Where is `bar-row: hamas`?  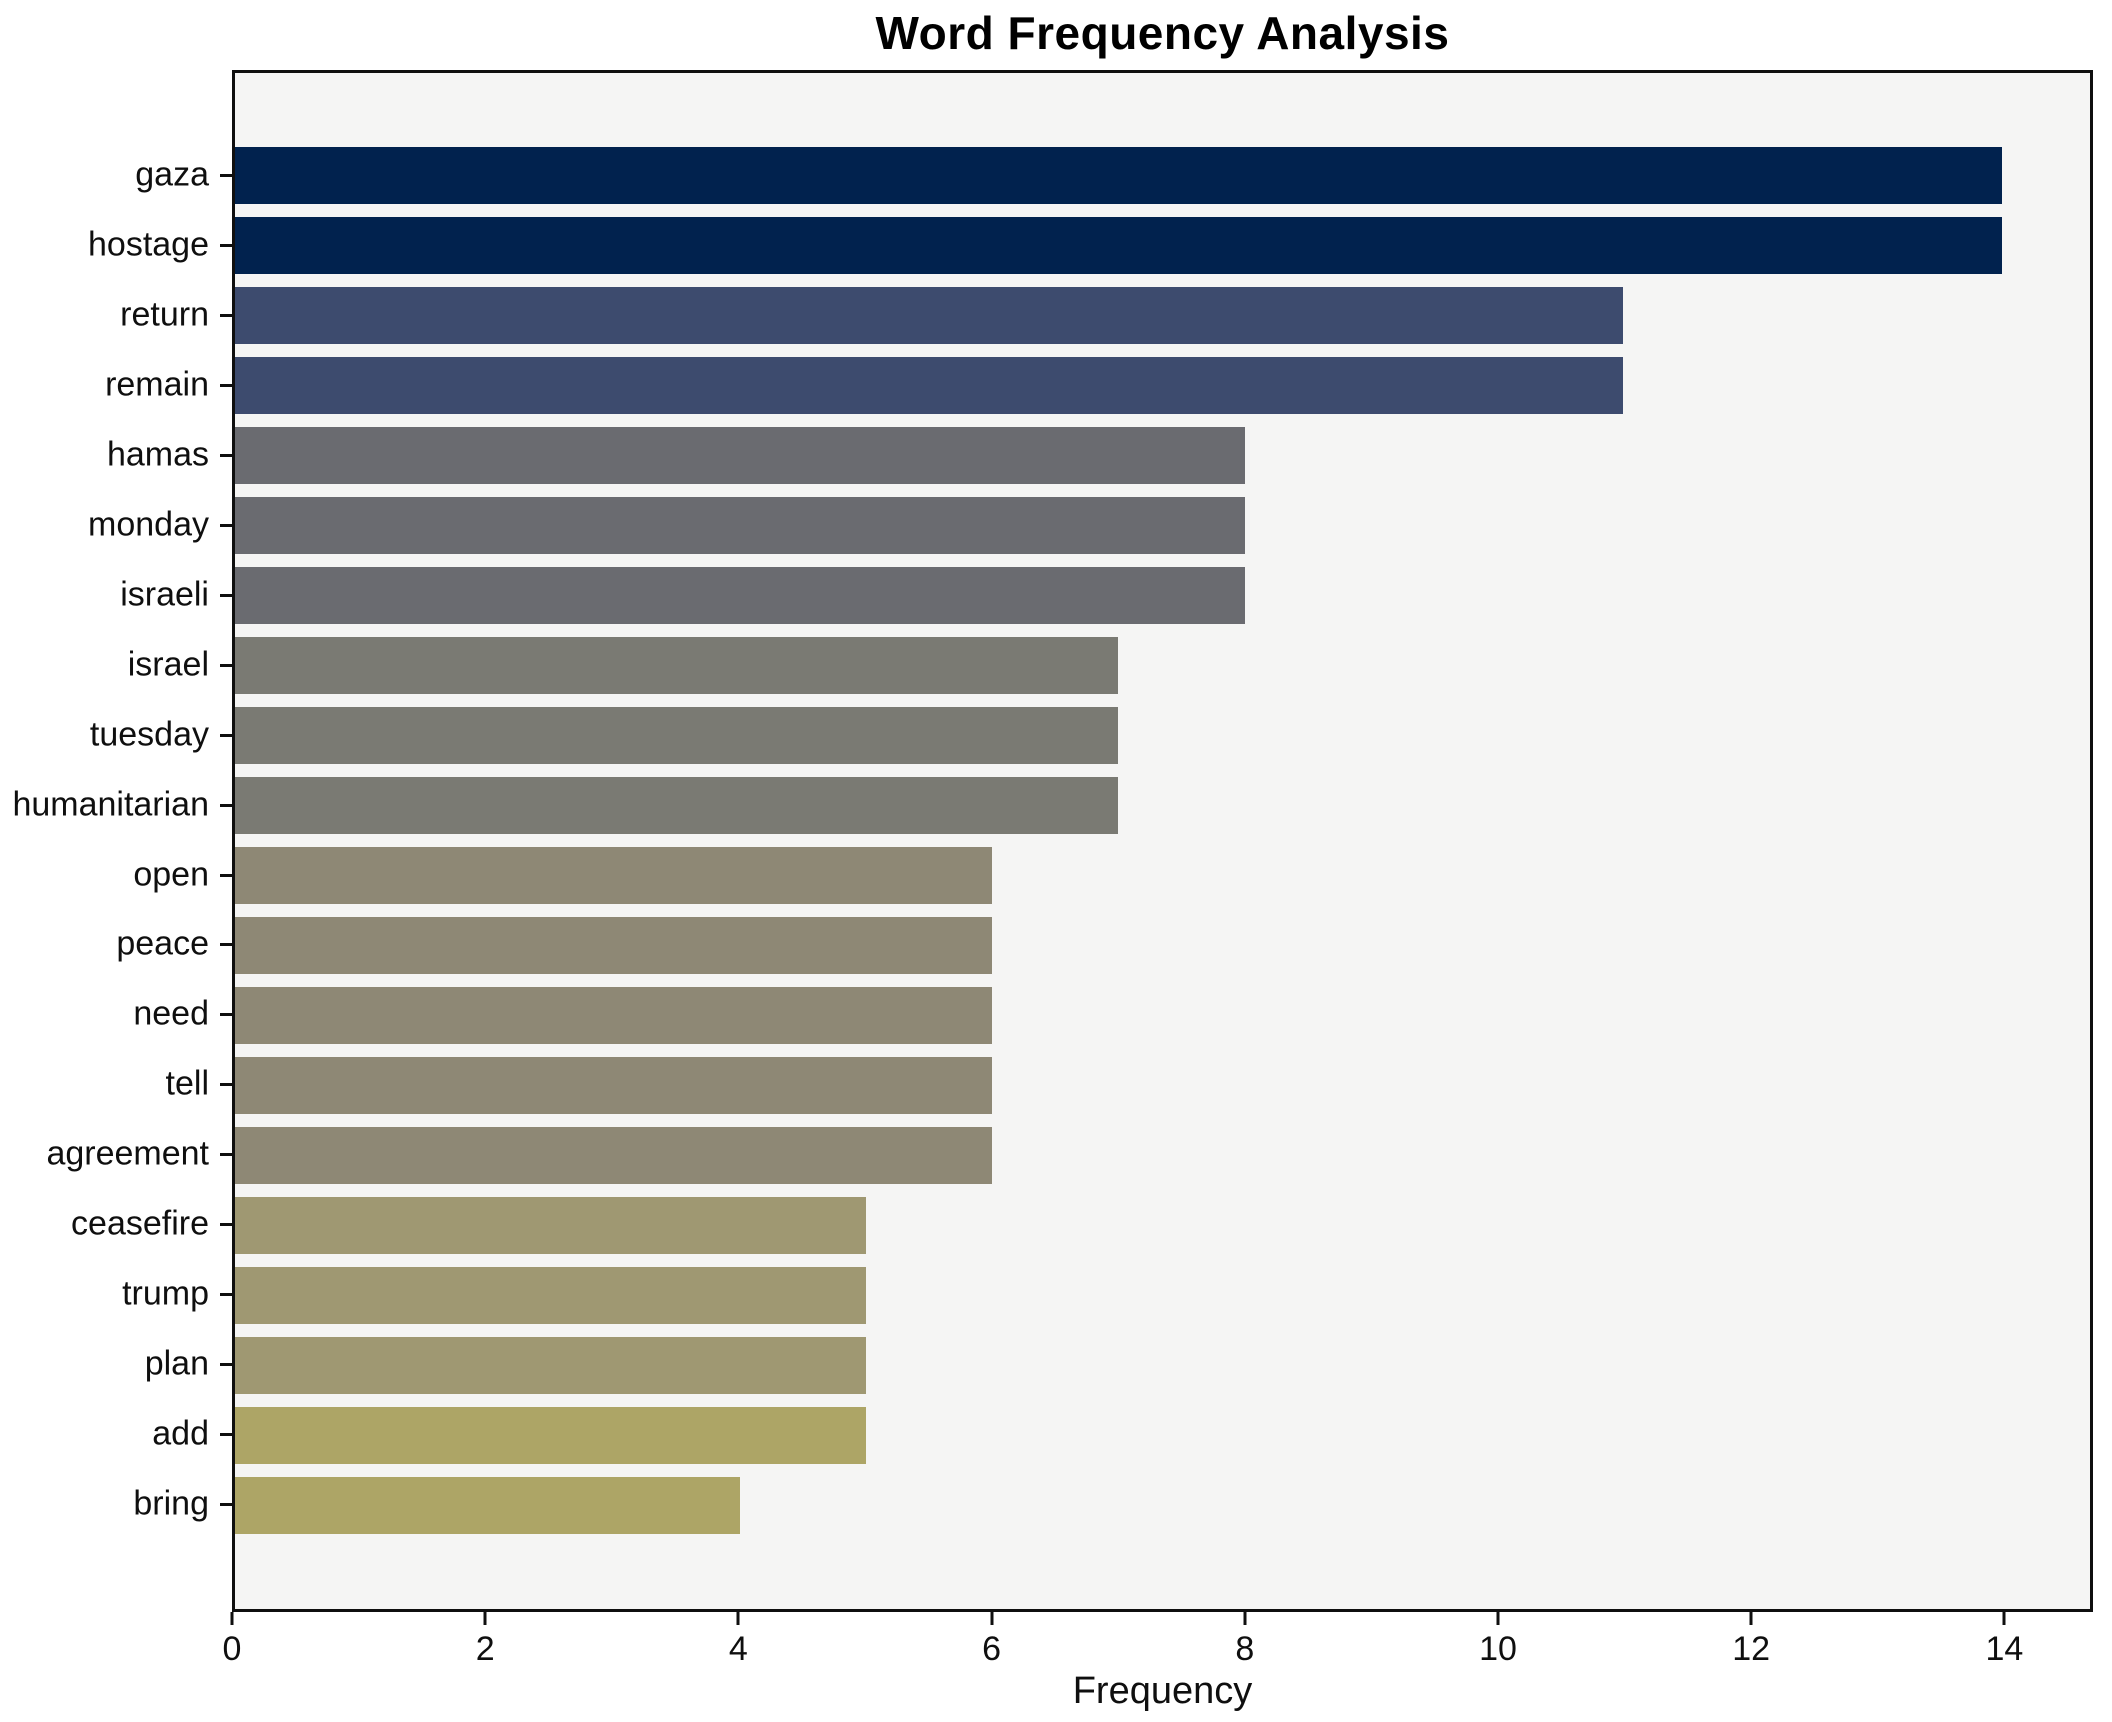
bar-row: hamas is located at coordinates (1098, 456).